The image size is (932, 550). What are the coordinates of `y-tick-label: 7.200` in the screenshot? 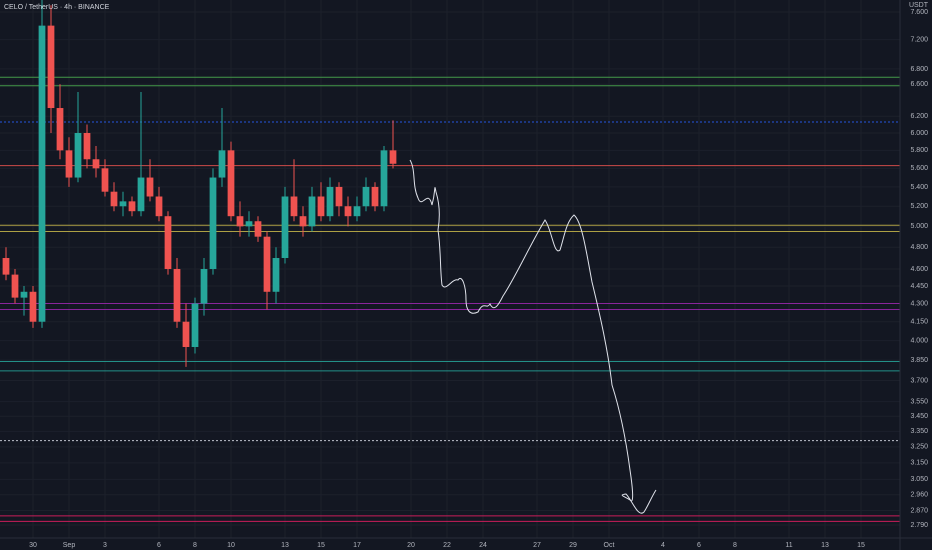 It's located at (919, 40).